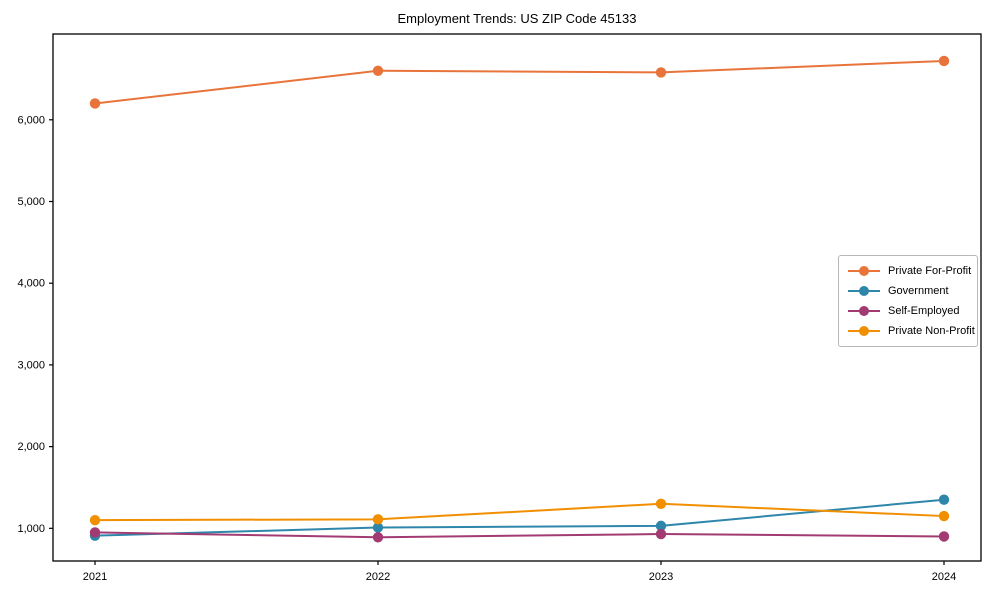  What do you see at coordinates (31, 202) in the screenshot?
I see `y-tick-label: 5,000` at bounding box center [31, 202].